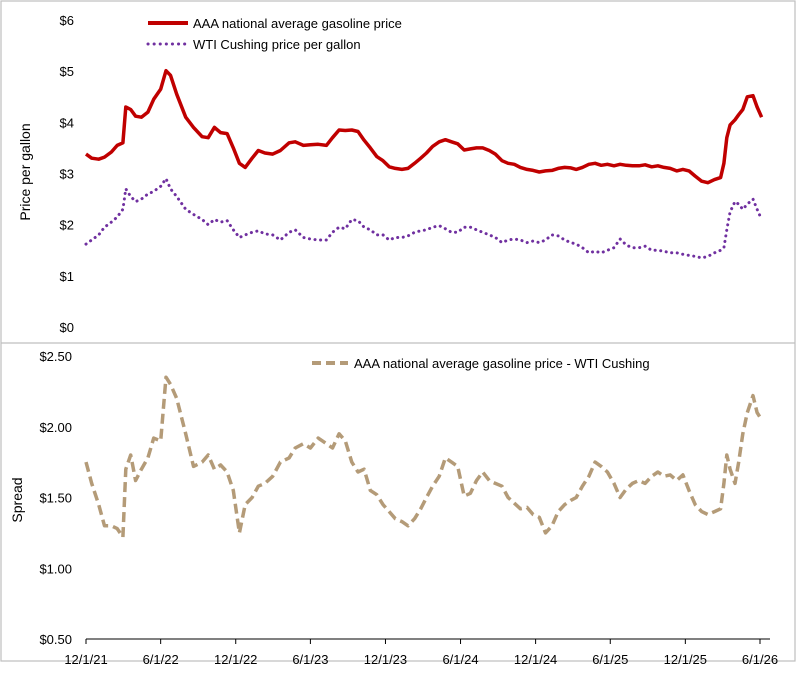  What do you see at coordinates (55, 639) in the screenshot?
I see `spread-y-tick-label: $0.50` at bounding box center [55, 639].